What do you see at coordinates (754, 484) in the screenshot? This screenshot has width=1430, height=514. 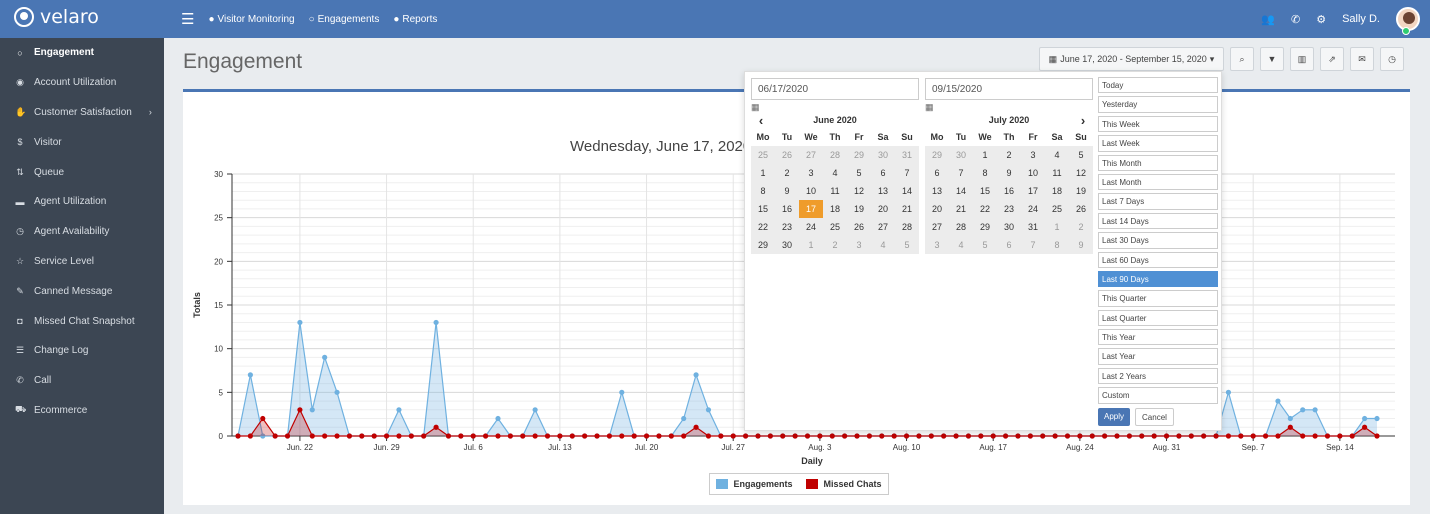 I see `legend-engagements: Engagements` at bounding box center [754, 484].